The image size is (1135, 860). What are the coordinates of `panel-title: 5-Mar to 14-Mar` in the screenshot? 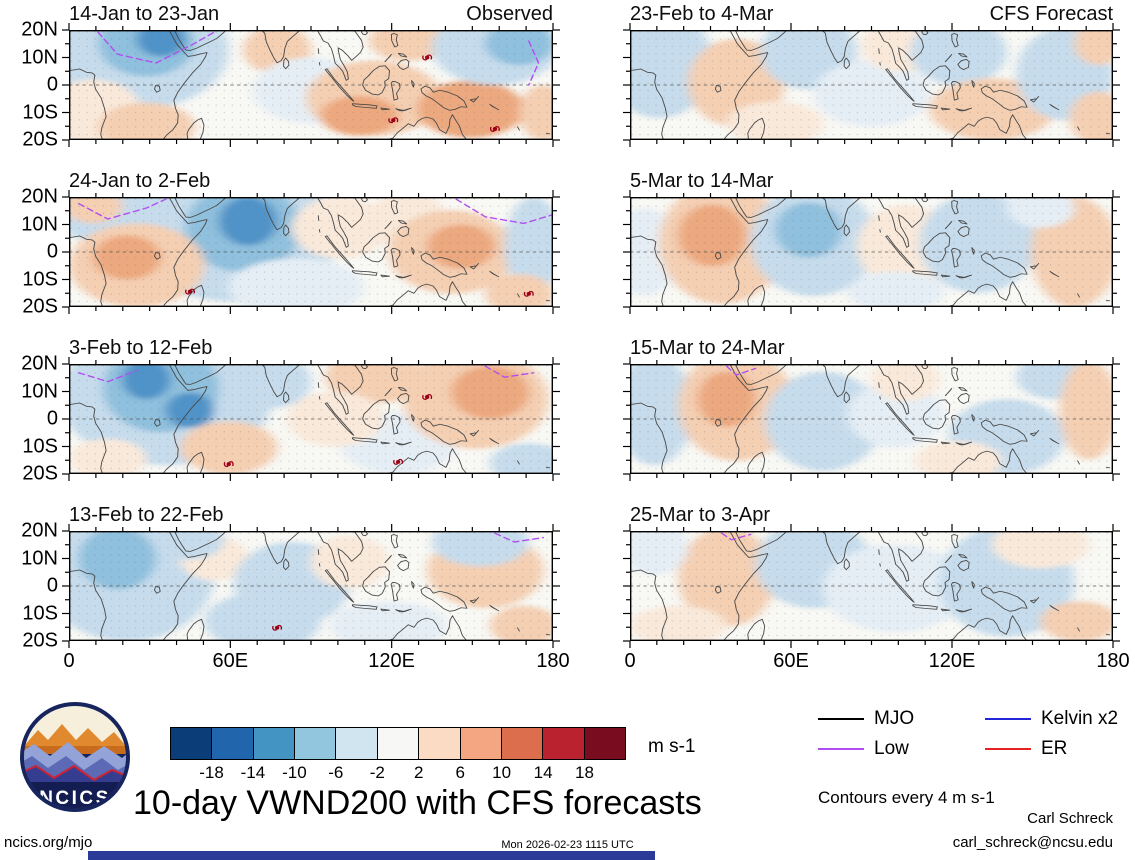 It's located at (702, 181).